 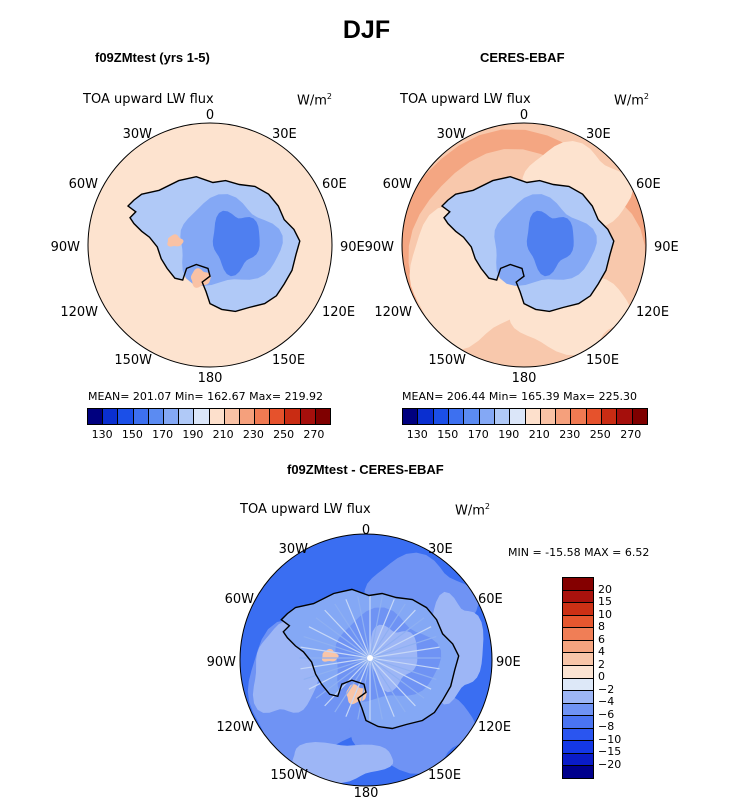 What do you see at coordinates (601, 676) in the screenshot?
I see `colorbar-tick-label: 0` at bounding box center [601, 676].